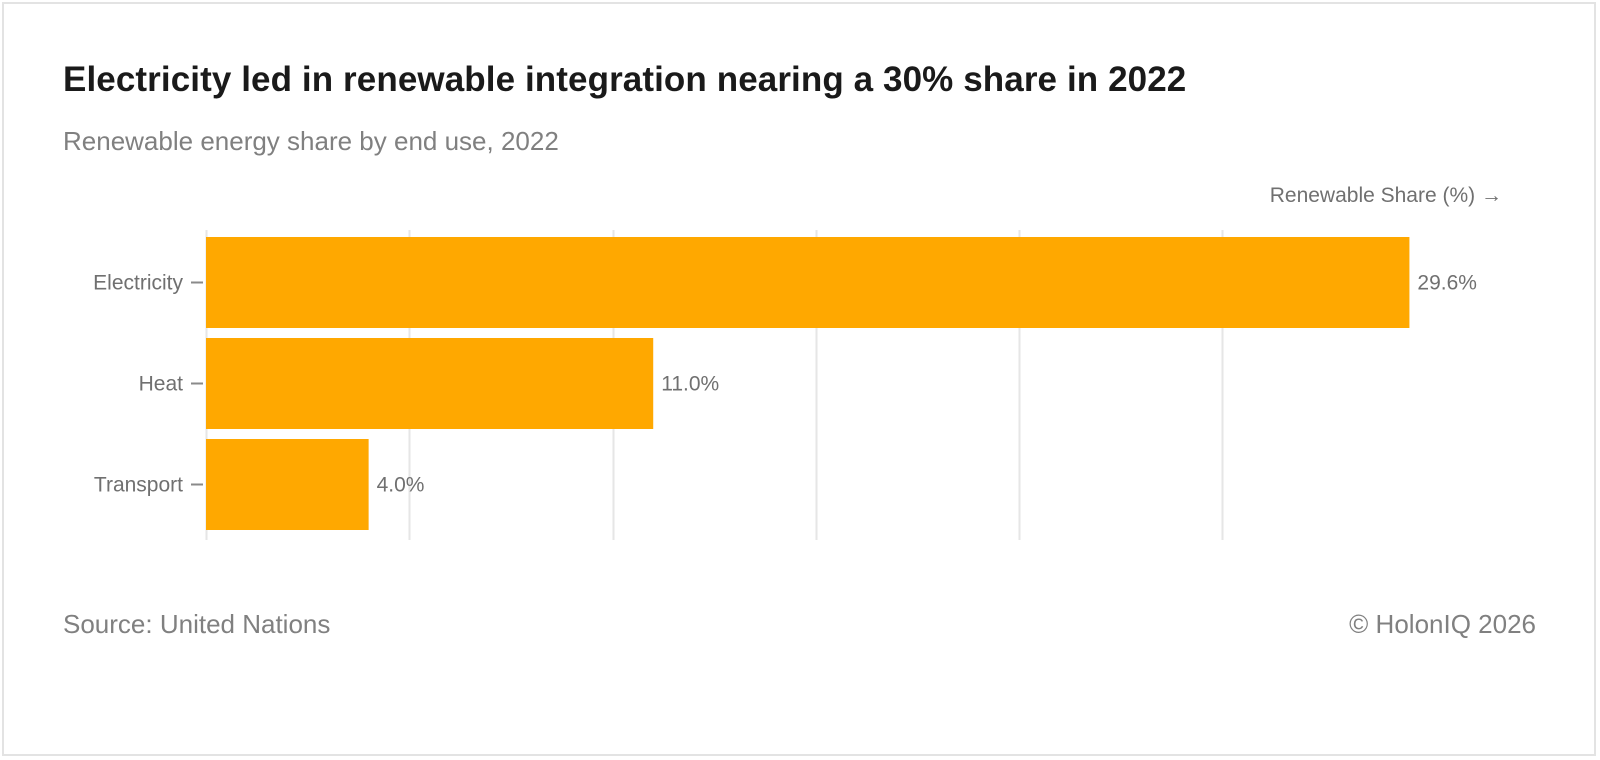  Describe the element at coordinates (138, 485) in the screenshot. I see `category-label-transport: Transport` at that location.